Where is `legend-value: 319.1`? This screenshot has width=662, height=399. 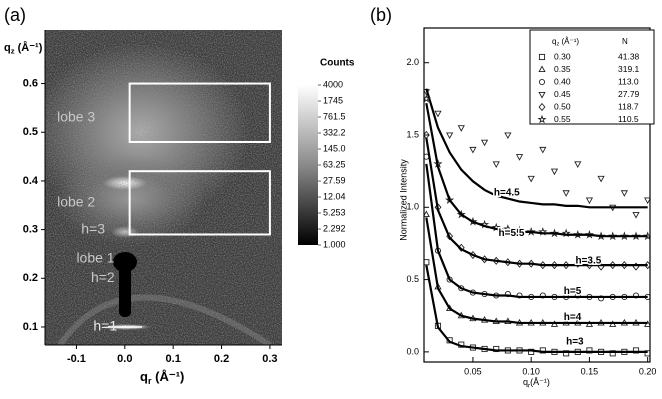 legend-value: 319.1 is located at coordinates (629, 69).